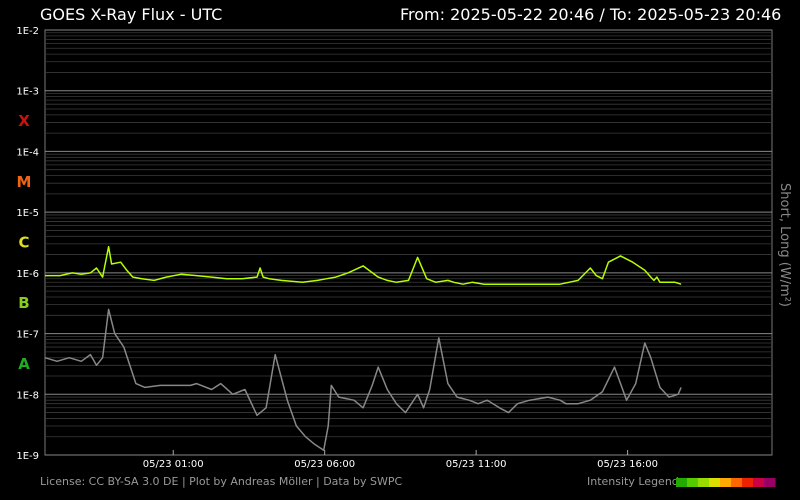 Image resolution: width=800 pixels, height=500 pixels. Describe the element at coordinates (24, 364) in the screenshot. I see `flare-class-a: A` at that location.